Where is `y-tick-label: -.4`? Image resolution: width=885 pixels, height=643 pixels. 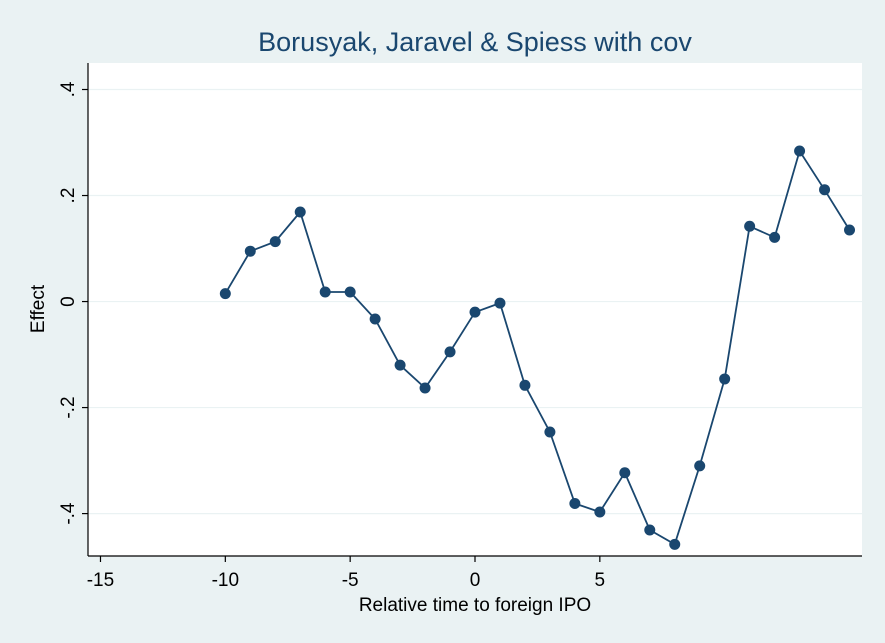
y-tick-label: -.4 is located at coordinates (68, 513).